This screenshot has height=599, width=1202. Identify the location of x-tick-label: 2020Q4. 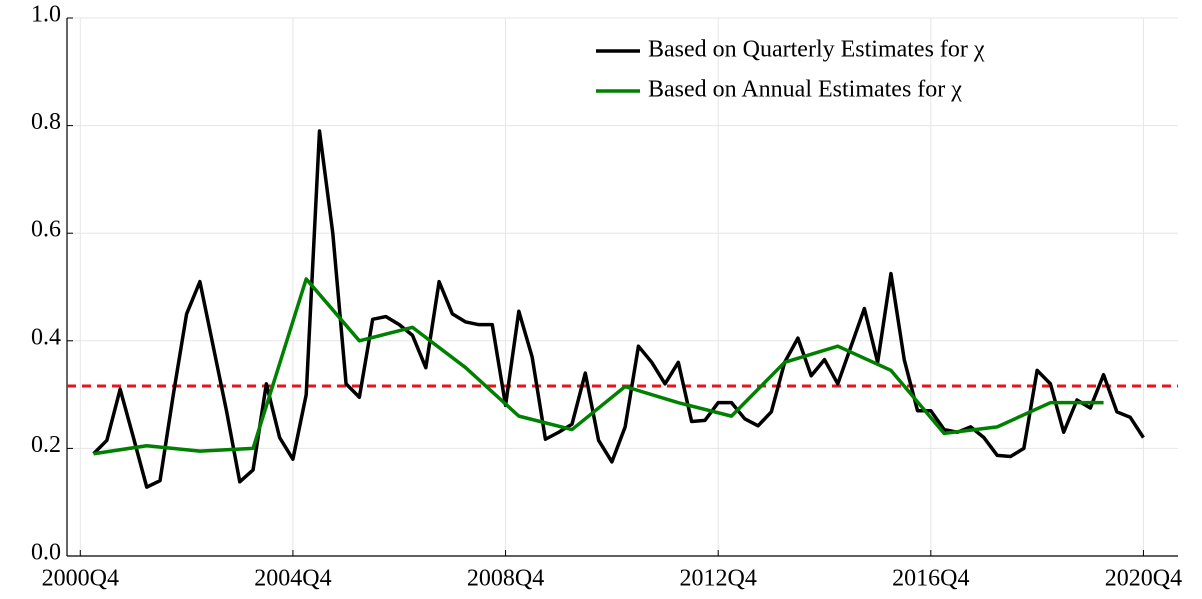
(1143, 579).